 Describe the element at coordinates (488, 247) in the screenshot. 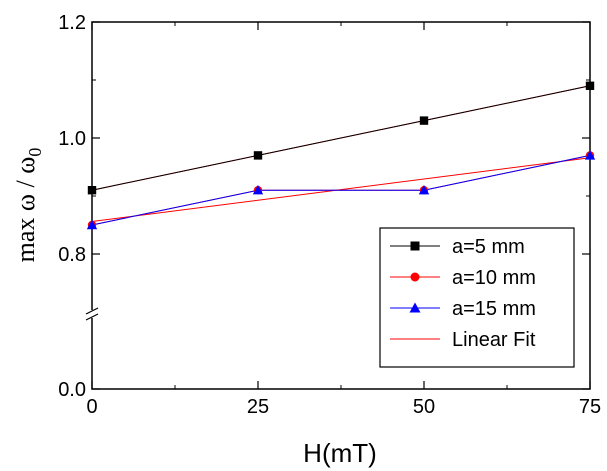

I see `legend-label: a=5 mm` at that location.